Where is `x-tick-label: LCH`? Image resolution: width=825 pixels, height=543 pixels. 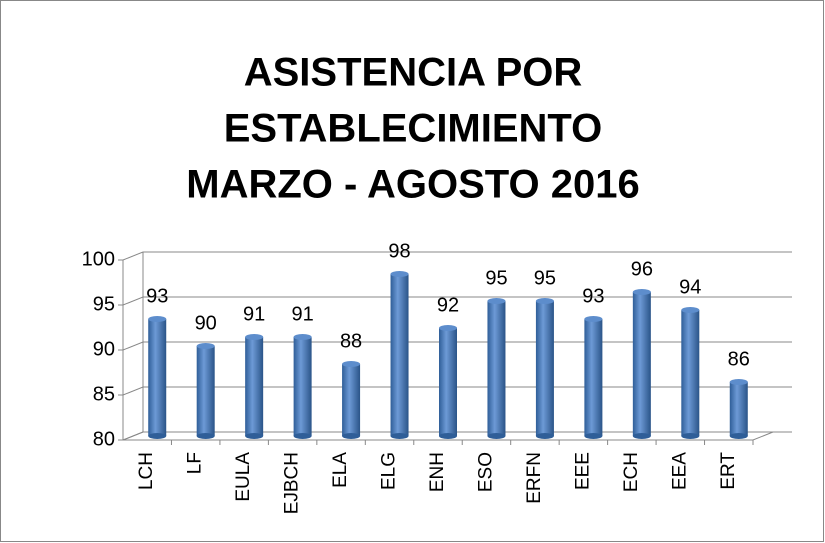
x-tick-label: LCH is located at coordinates (146, 471).